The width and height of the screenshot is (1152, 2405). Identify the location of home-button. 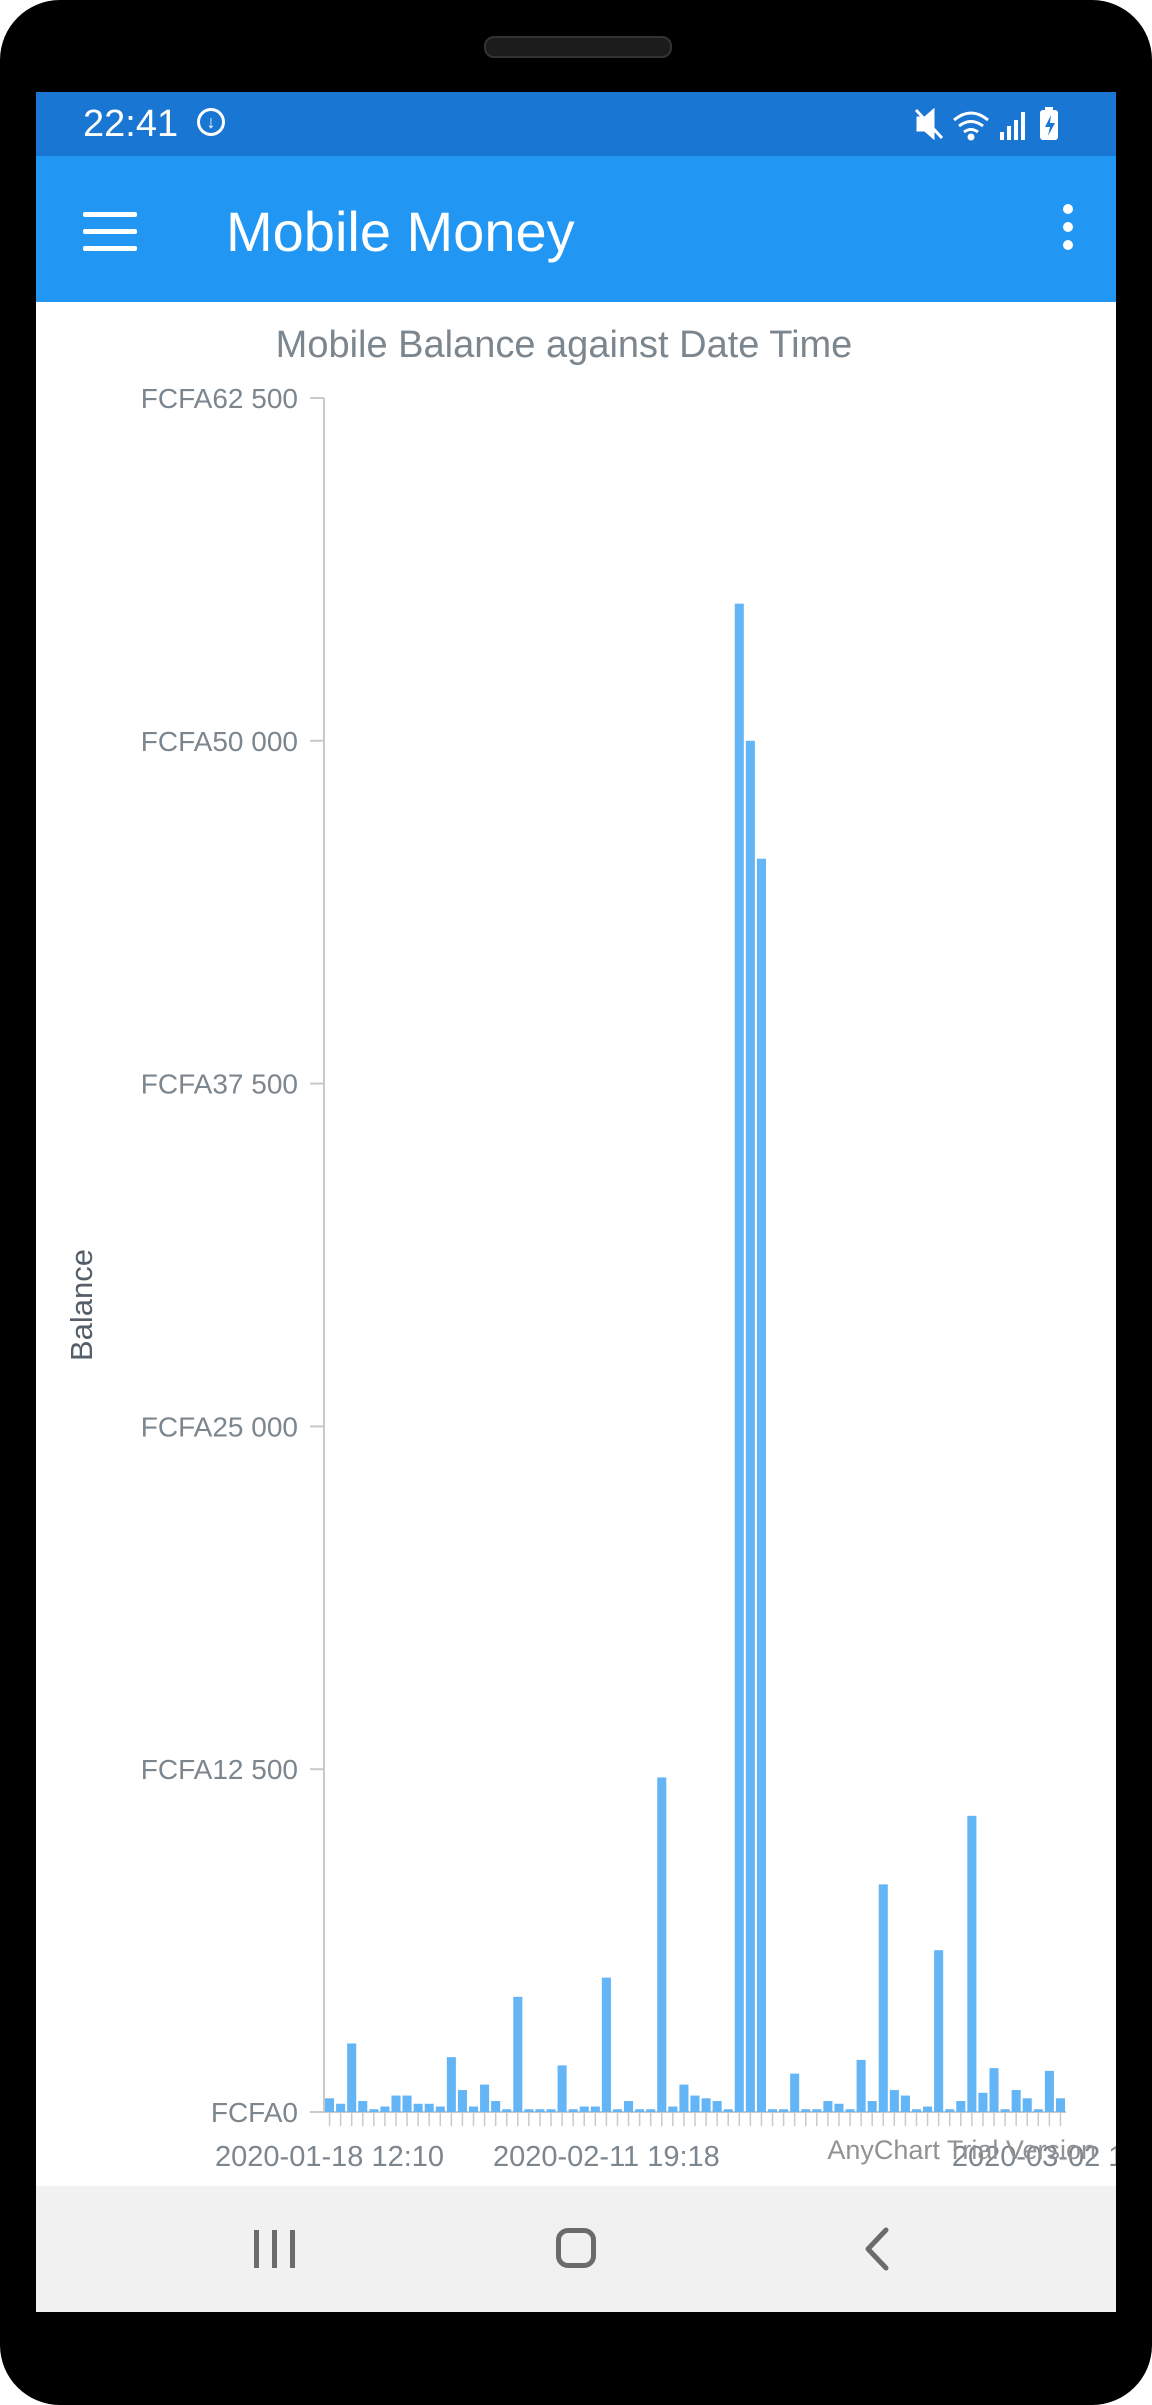
(576, 2248).